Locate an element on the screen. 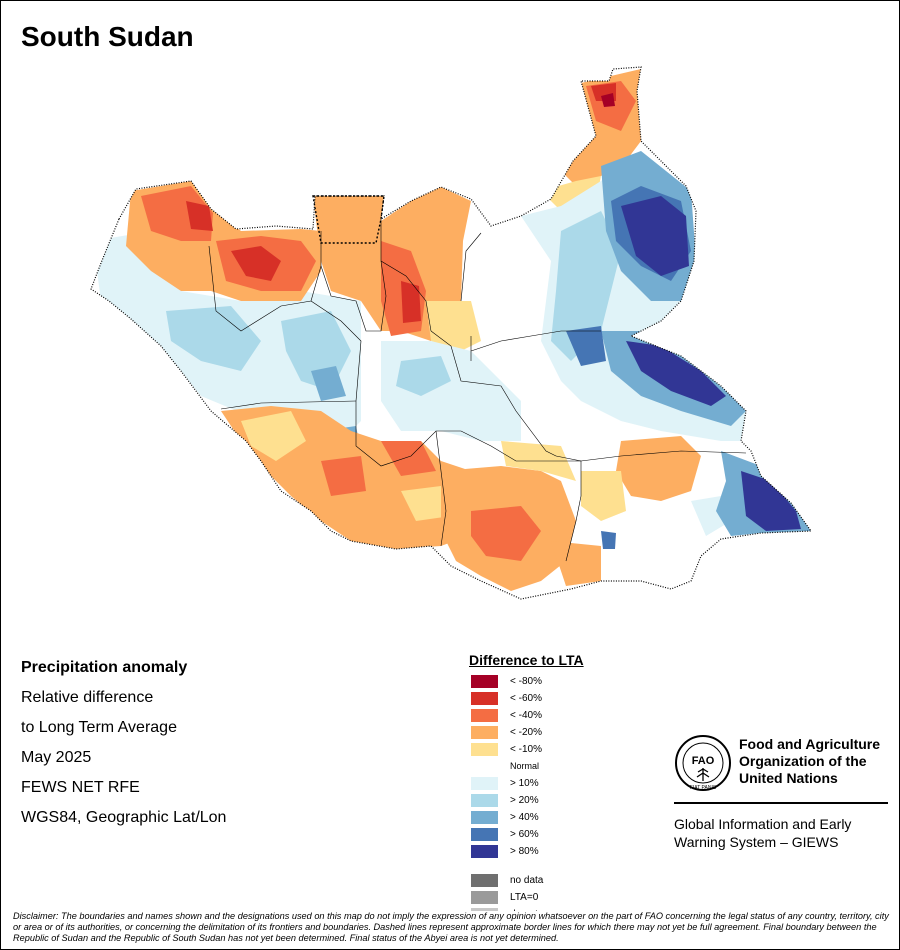 The width and height of the screenshot is (900, 950). legend-label: < -10% is located at coordinates (526, 749).